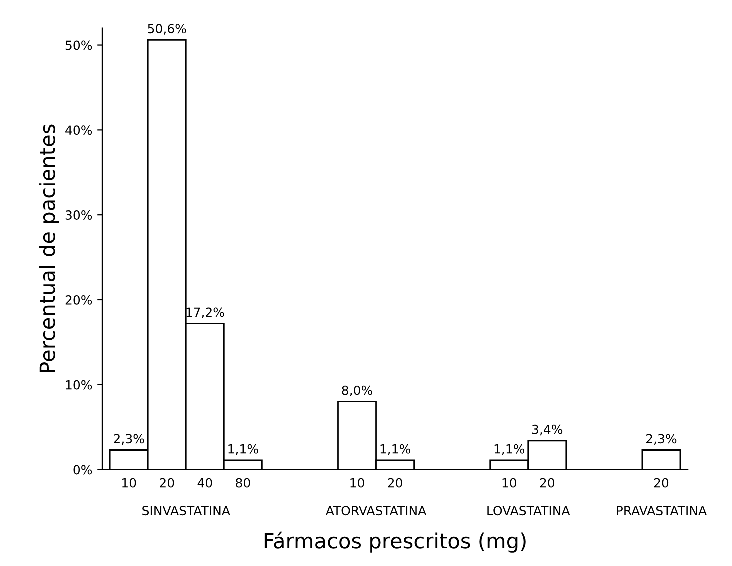 This screenshot has width=732, height=566. Describe the element at coordinates (376, 511) in the screenshot. I see `text: ATORVASTATINA` at that location.